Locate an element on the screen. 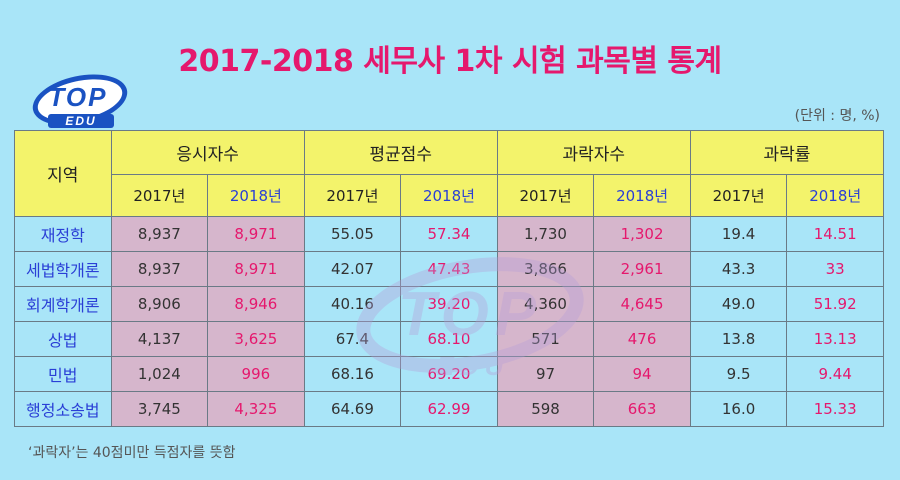  table-cell: 8,906 is located at coordinates (159, 304).